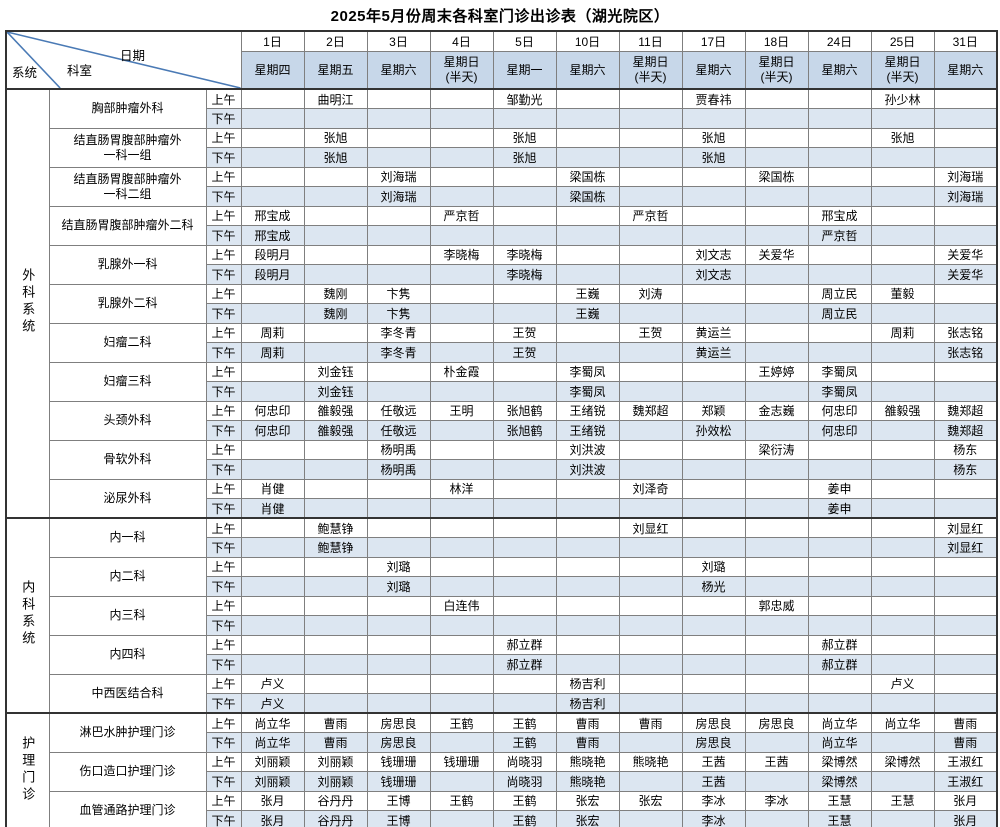 This screenshot has width=1000, height=827. I want to click on schedule-cell: 王博, so click(398, 818).